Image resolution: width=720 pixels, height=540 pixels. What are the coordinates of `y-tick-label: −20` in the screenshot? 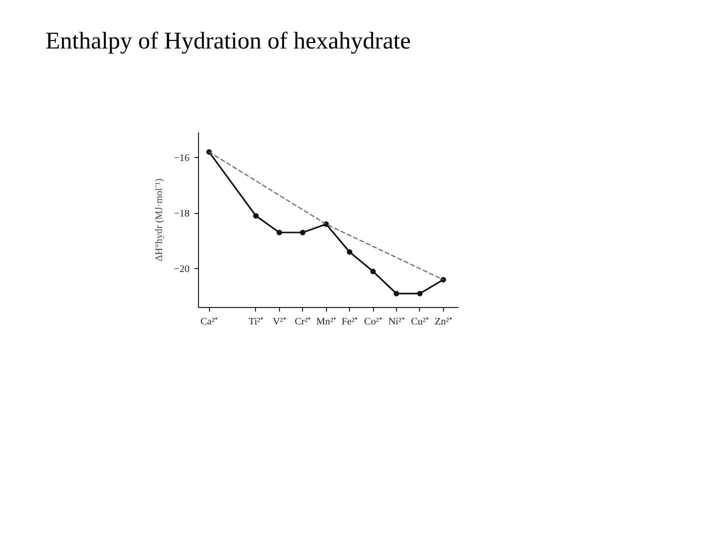 It's located at (182, 270).